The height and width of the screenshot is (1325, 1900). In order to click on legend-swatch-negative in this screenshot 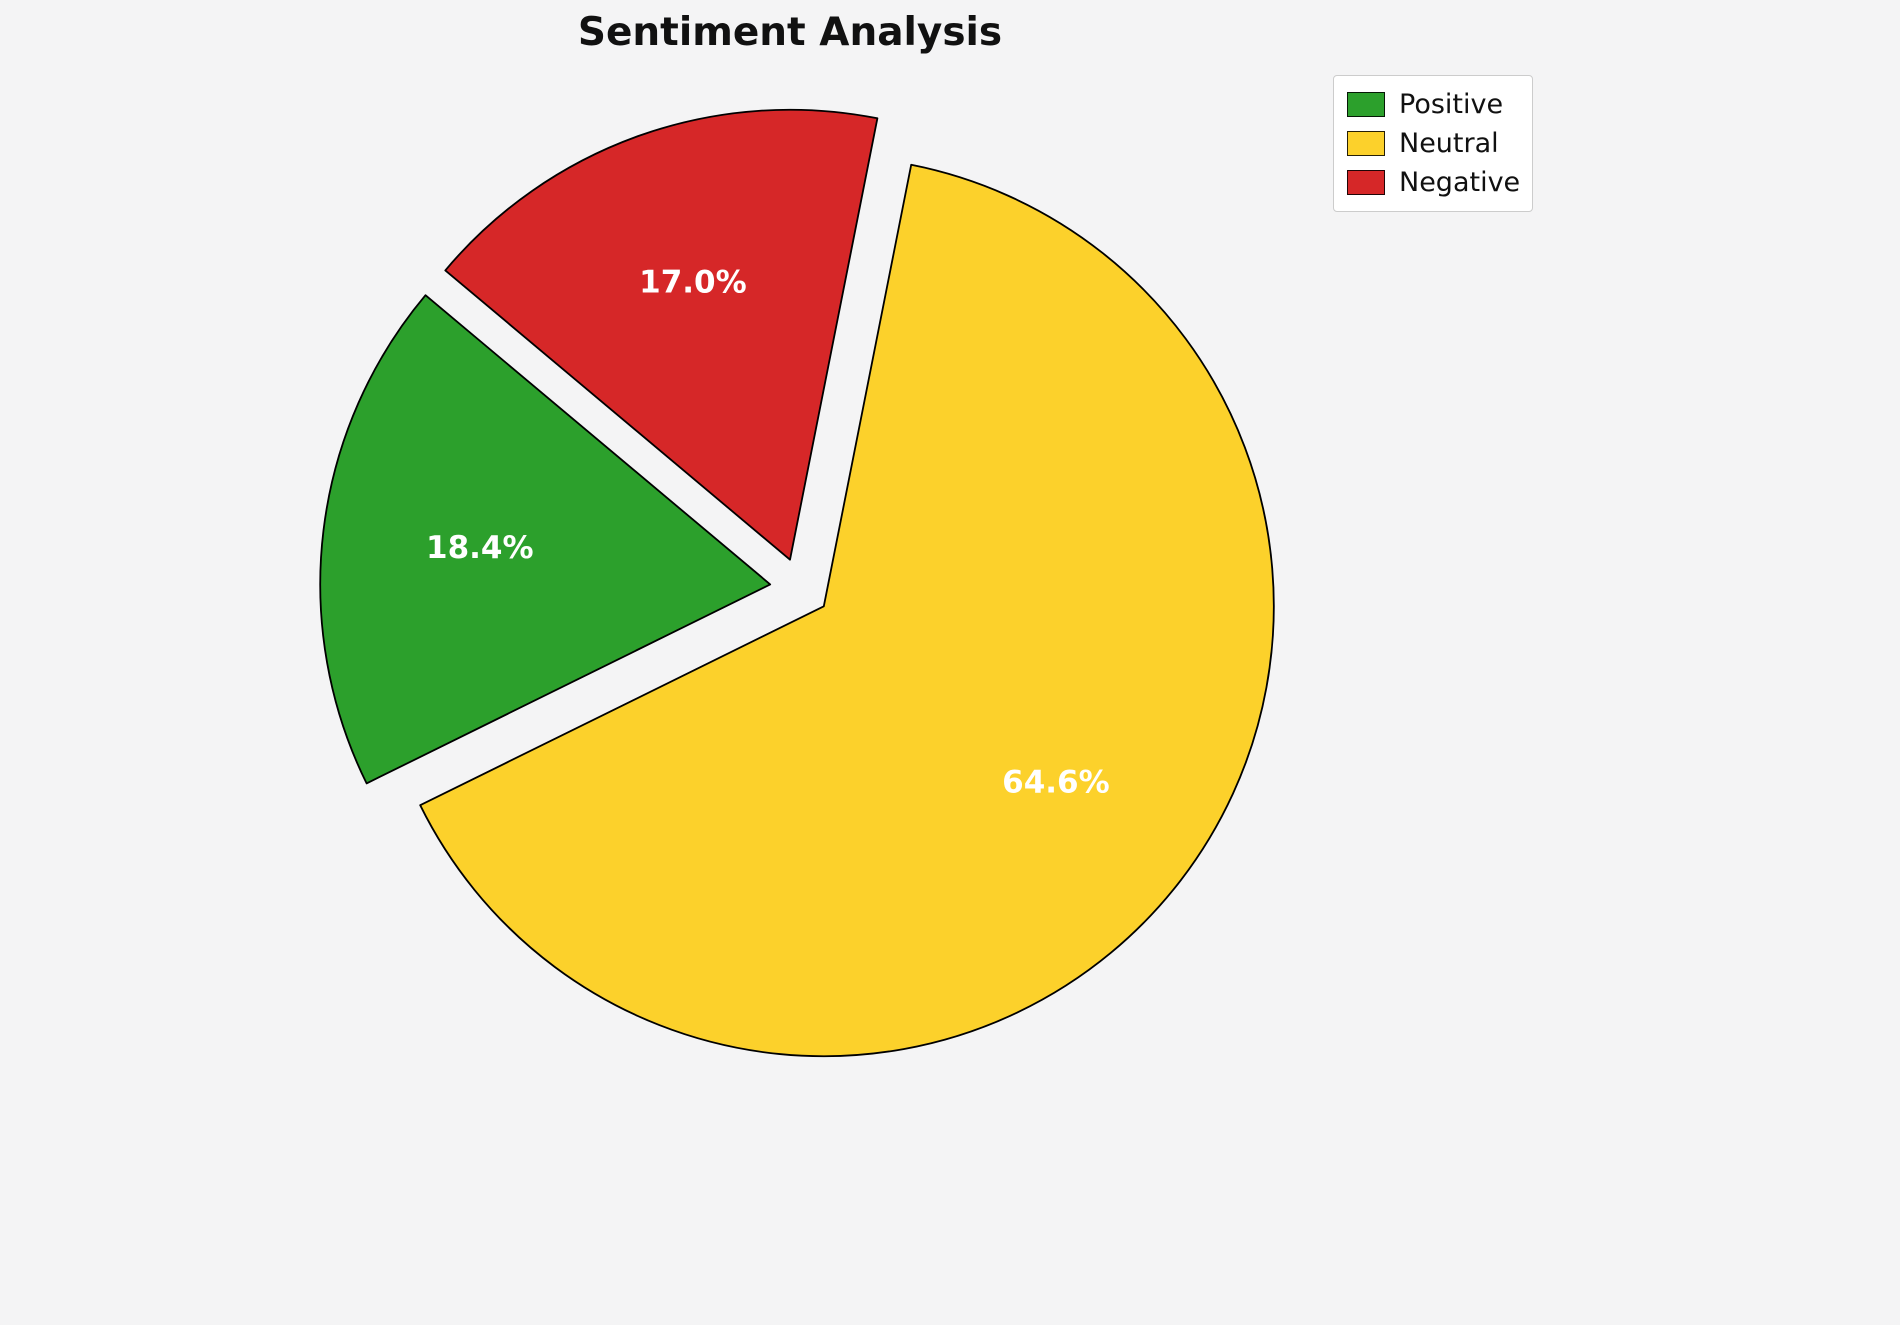, I will do `click(1366, 182)`.